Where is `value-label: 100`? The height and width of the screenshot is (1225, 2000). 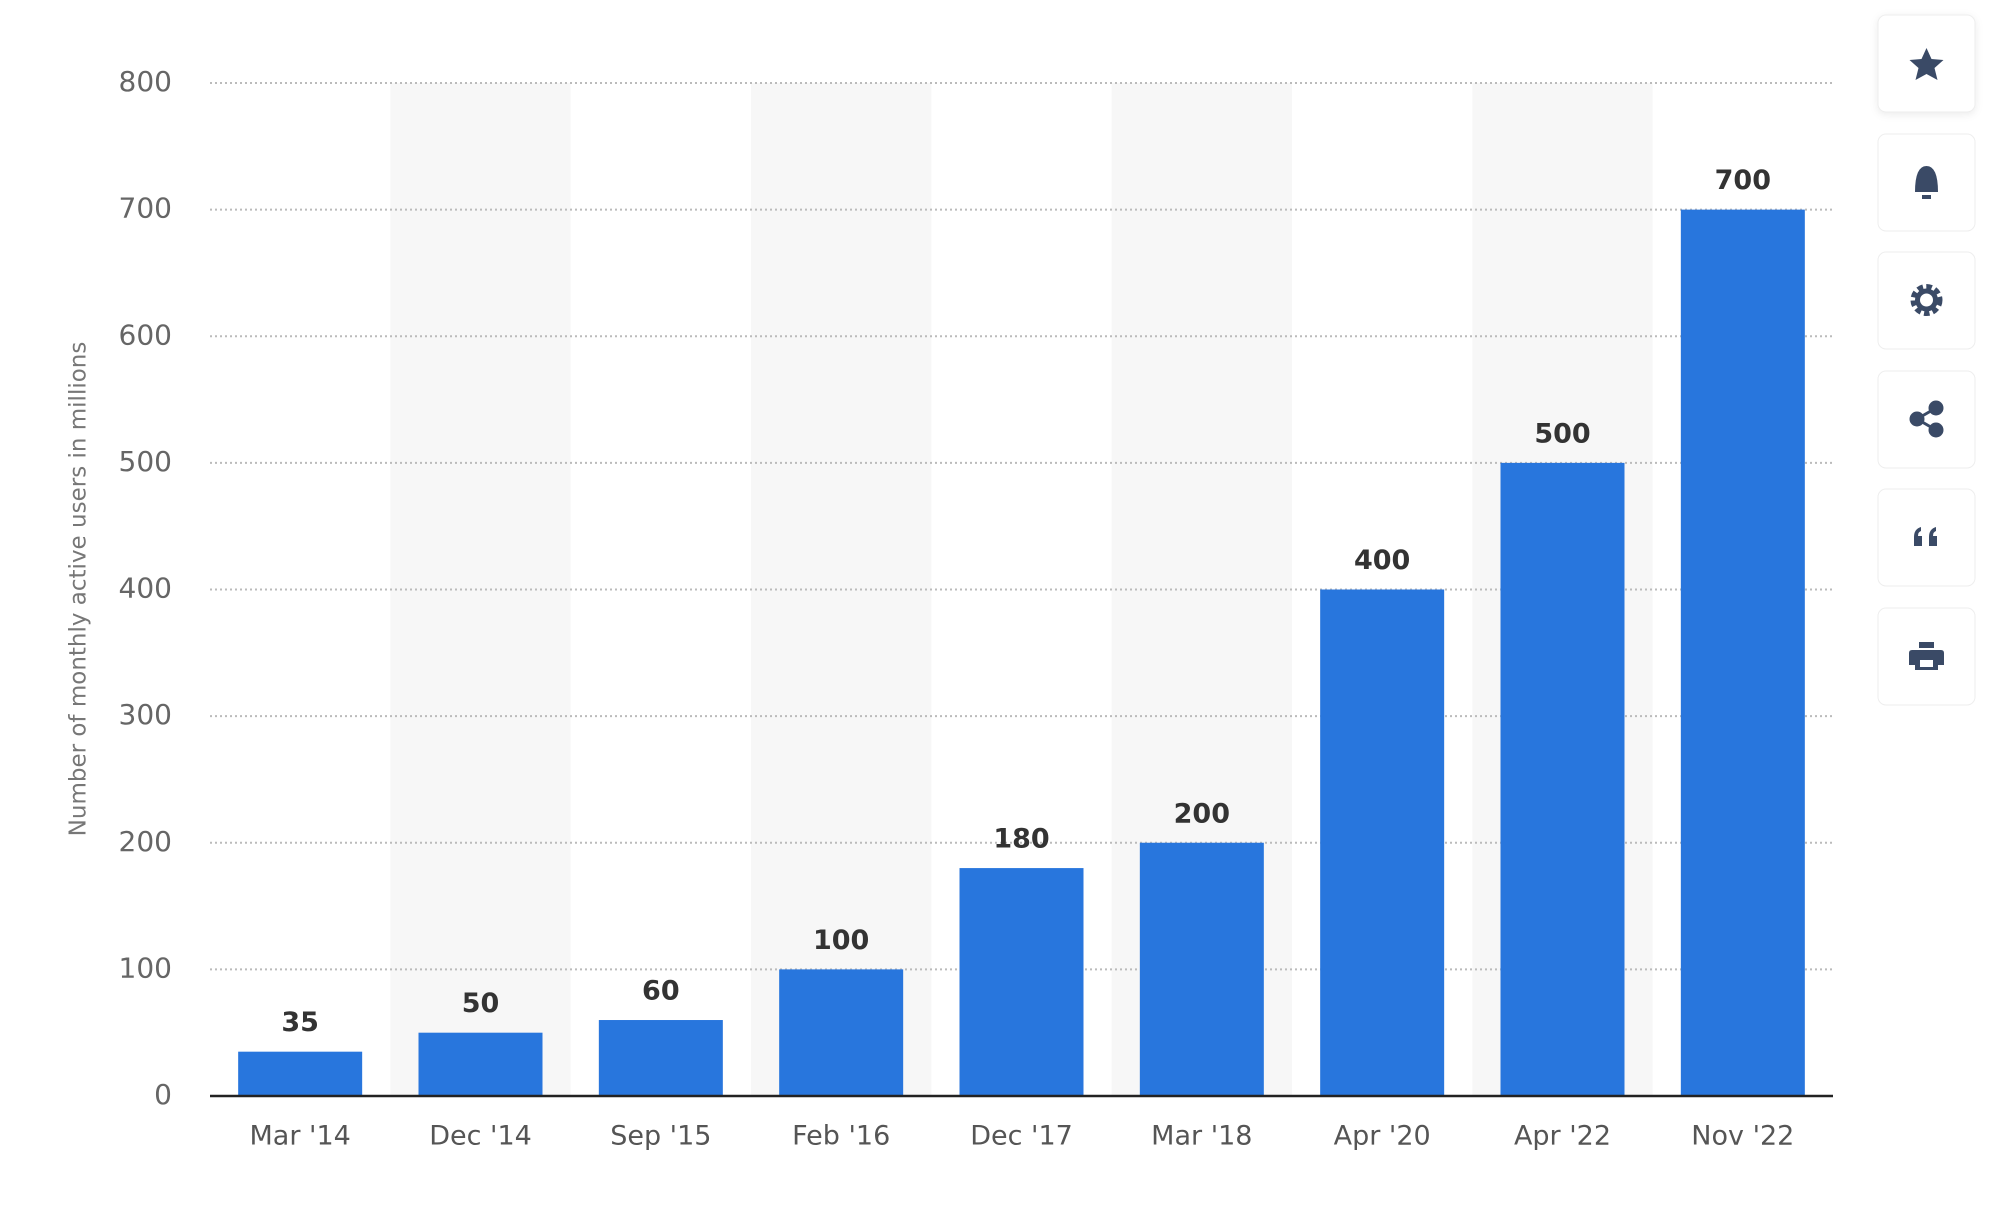
value-label: 100 is located at coordinates (841, 940).